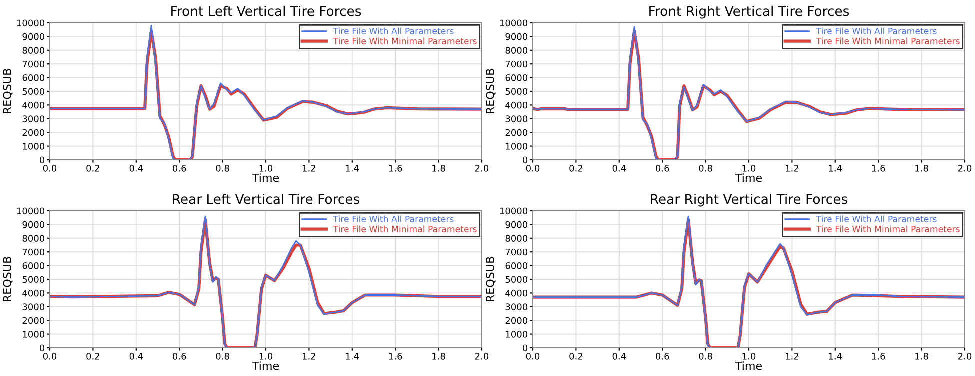 Image resolution: width=975 pixels, height=376 pixels. I want to click on chart-title: Front Right Vertical Tire Forces, so click(750, 12).